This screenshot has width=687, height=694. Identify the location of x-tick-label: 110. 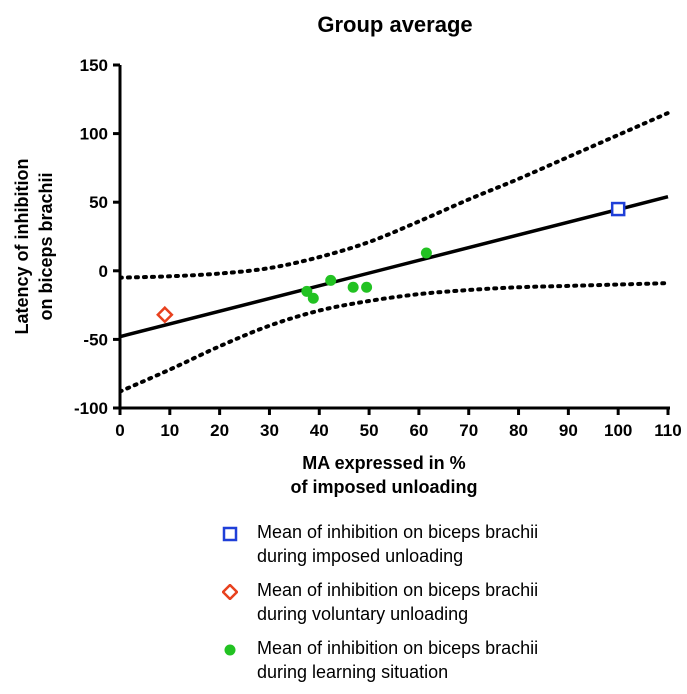
(667, 430).